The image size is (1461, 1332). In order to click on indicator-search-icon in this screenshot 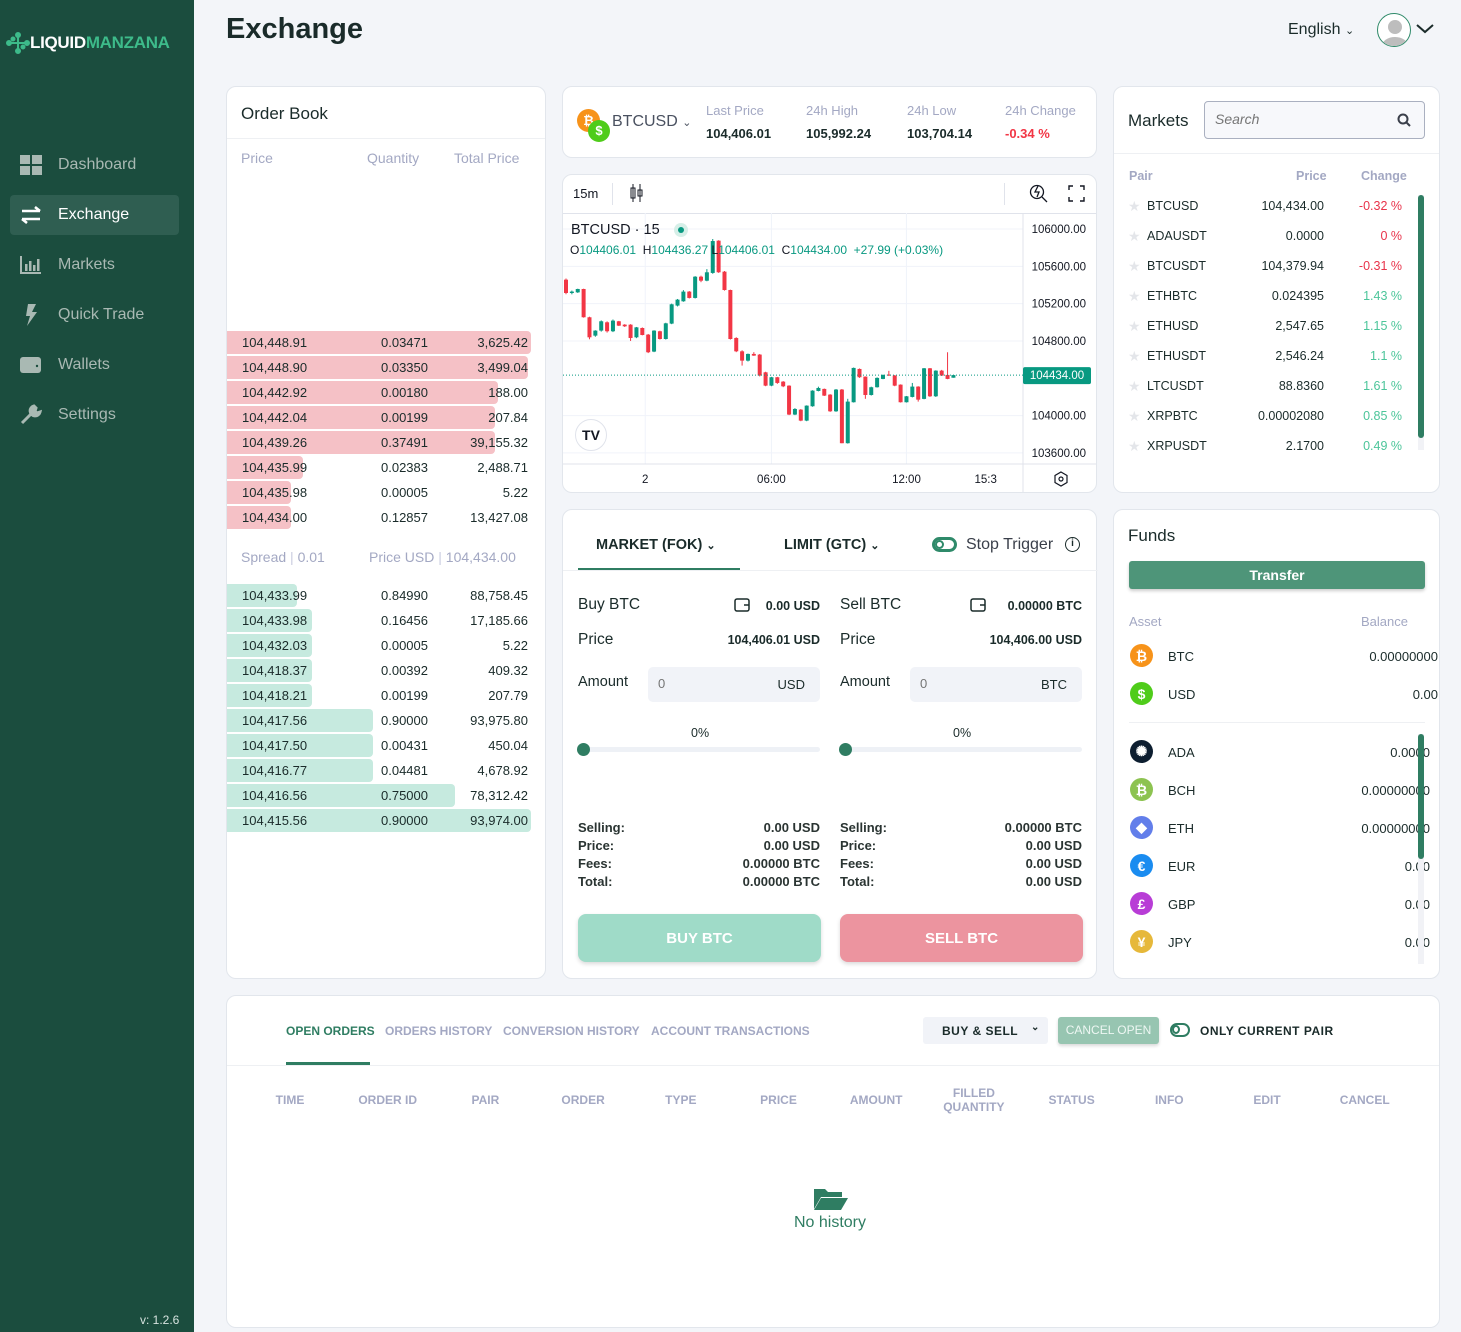, I will do `click(1039, 193)`.